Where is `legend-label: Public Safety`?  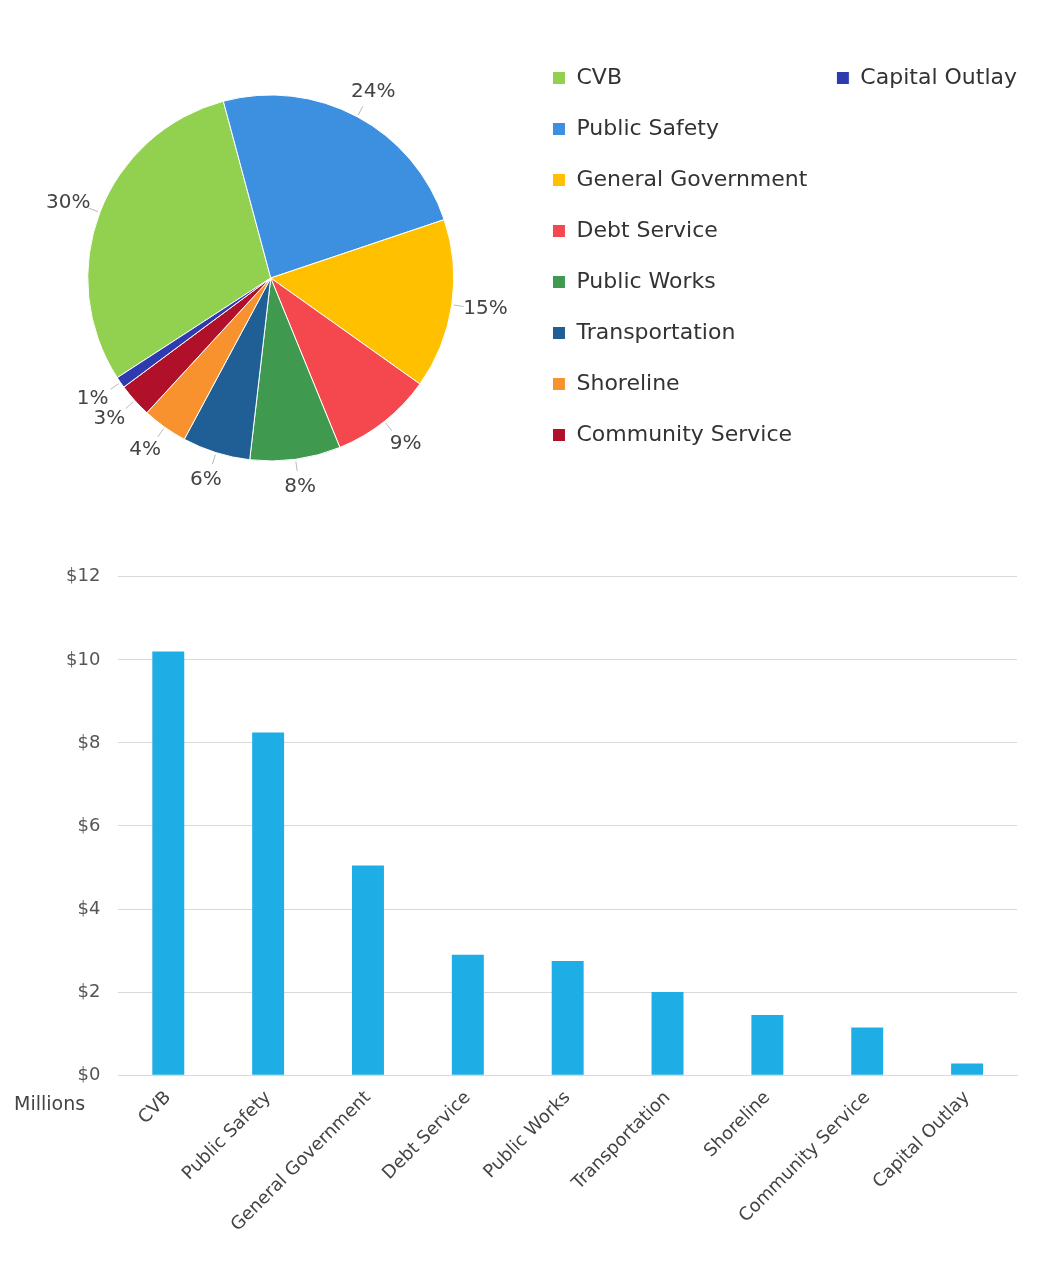 legend-label: Public Safety is located at coordinates (647, 127).